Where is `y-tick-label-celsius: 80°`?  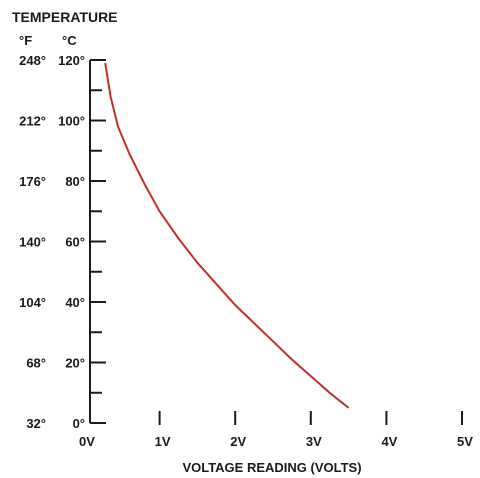 y-tick-label-celsius: 80° is located at coordinates (75, 181).